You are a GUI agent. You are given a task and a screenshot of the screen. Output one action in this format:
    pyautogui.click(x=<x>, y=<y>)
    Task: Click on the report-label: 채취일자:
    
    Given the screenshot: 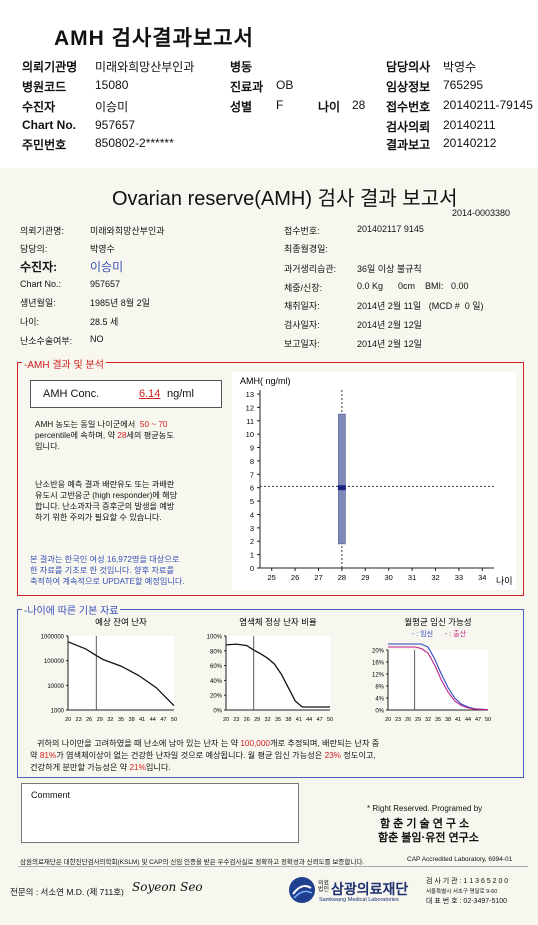 What is the action you would take?
    pyautogui.click(x=302, y=306)
    